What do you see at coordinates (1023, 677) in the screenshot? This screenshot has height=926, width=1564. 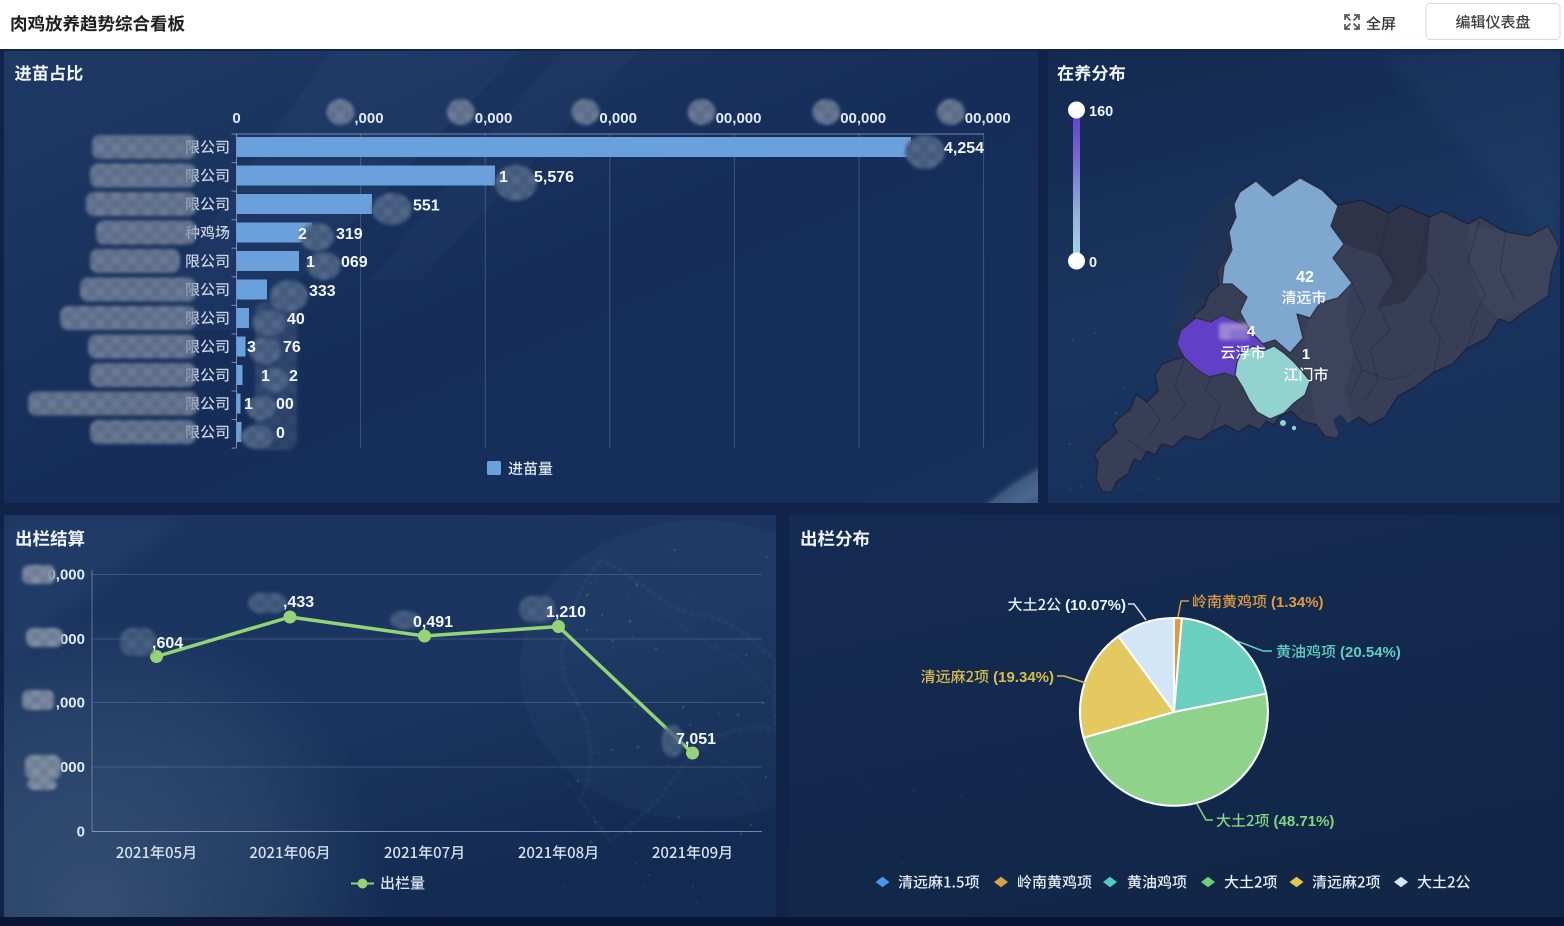 I see `svg-text: (19.34%)` at bounding box center [1023, 677].